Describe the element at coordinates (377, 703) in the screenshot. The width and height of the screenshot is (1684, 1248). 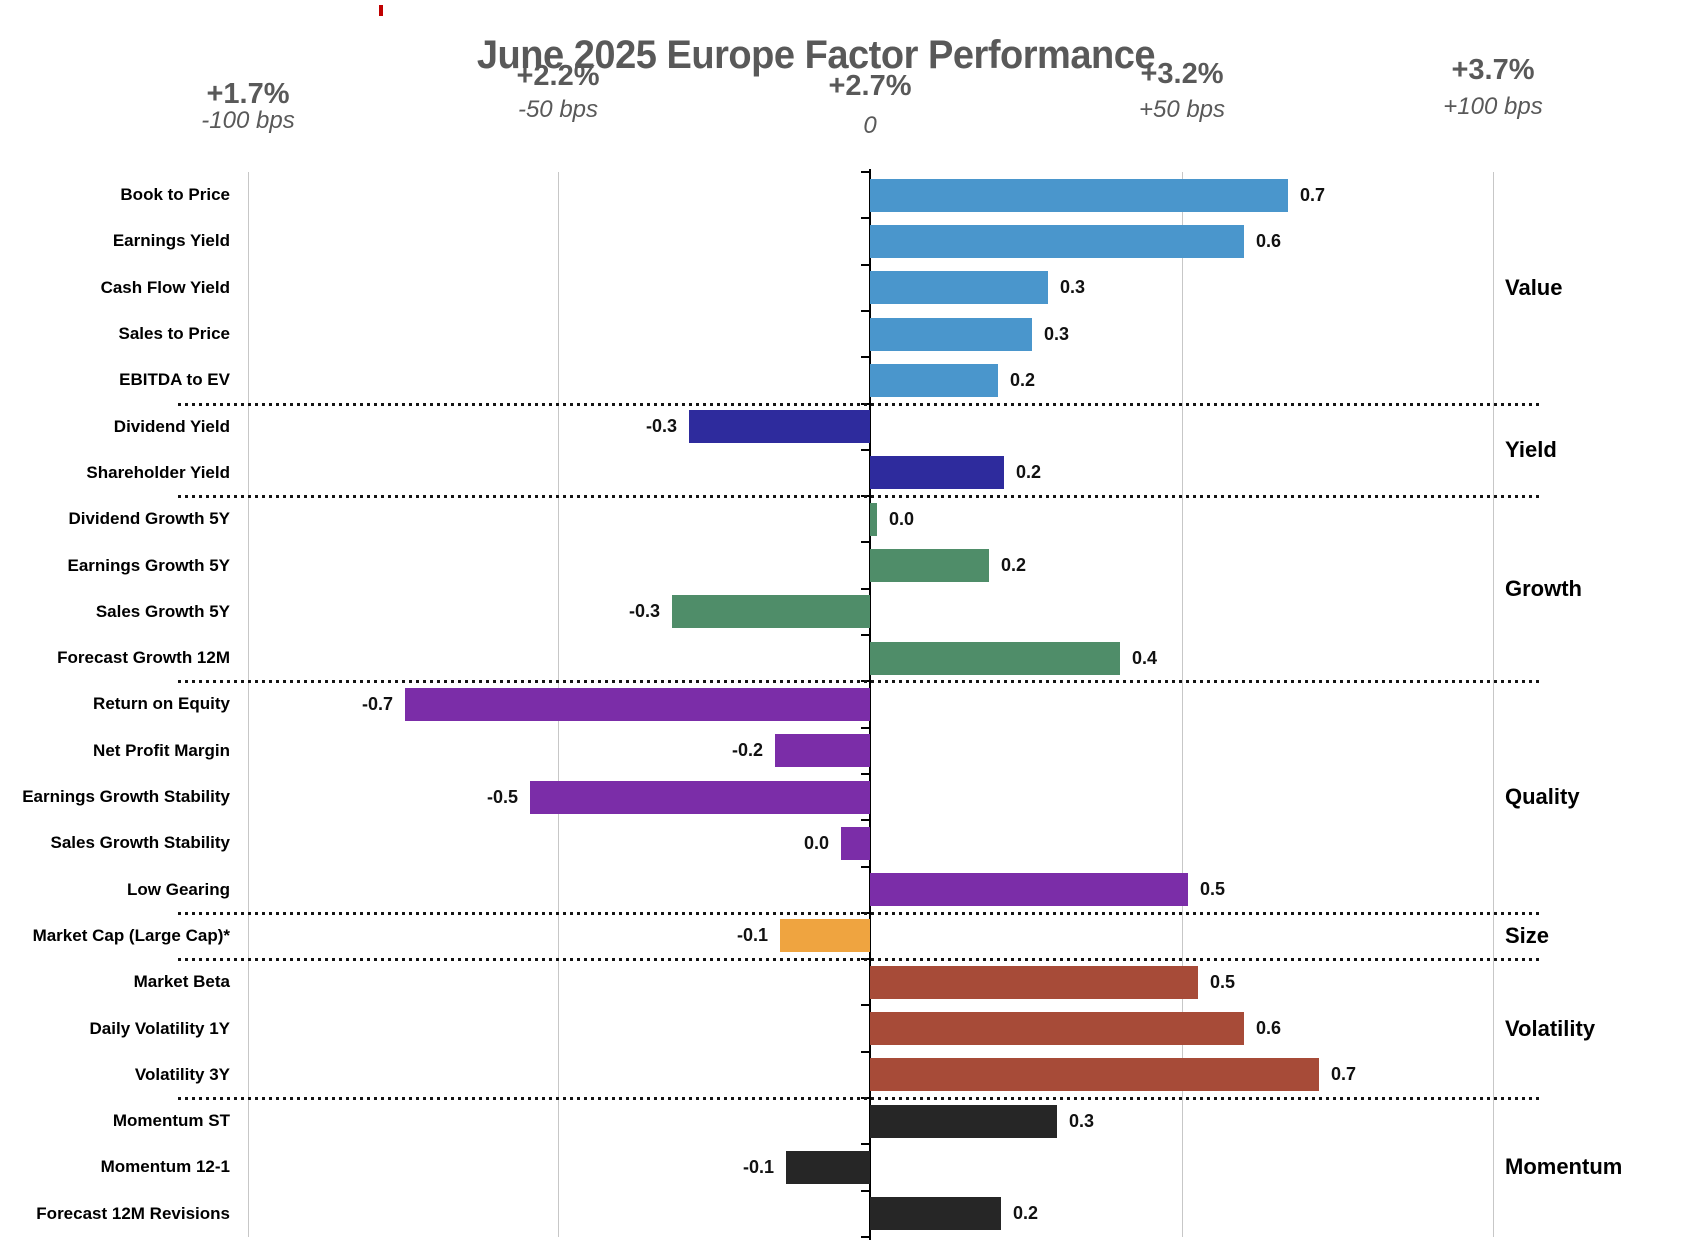
I see `bar-value-label: -0.7` at that location.